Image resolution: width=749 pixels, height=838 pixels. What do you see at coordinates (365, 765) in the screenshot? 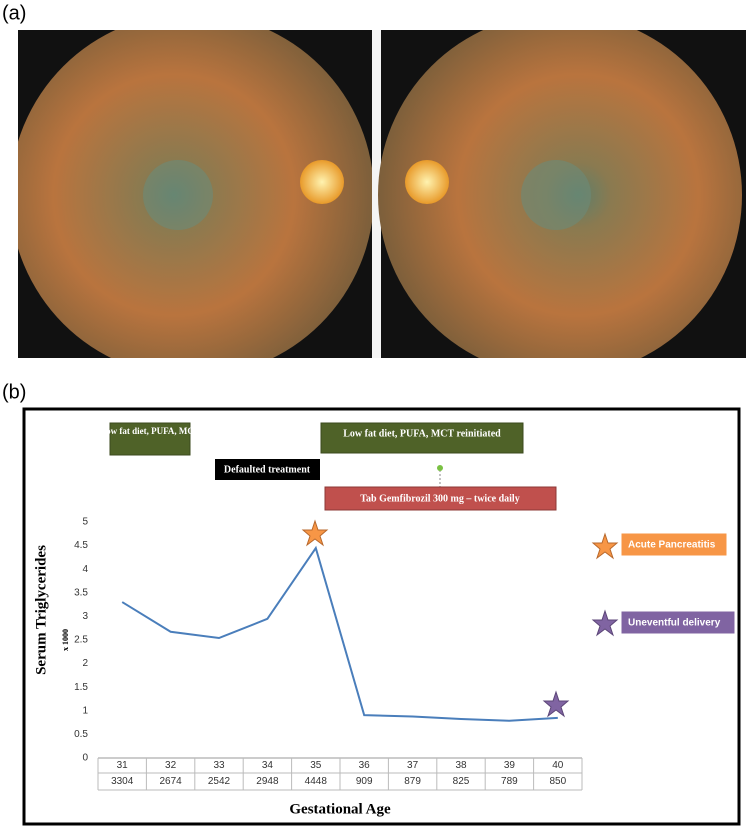
I see `x-tick-label: 36` at bounding box center [365, 765].